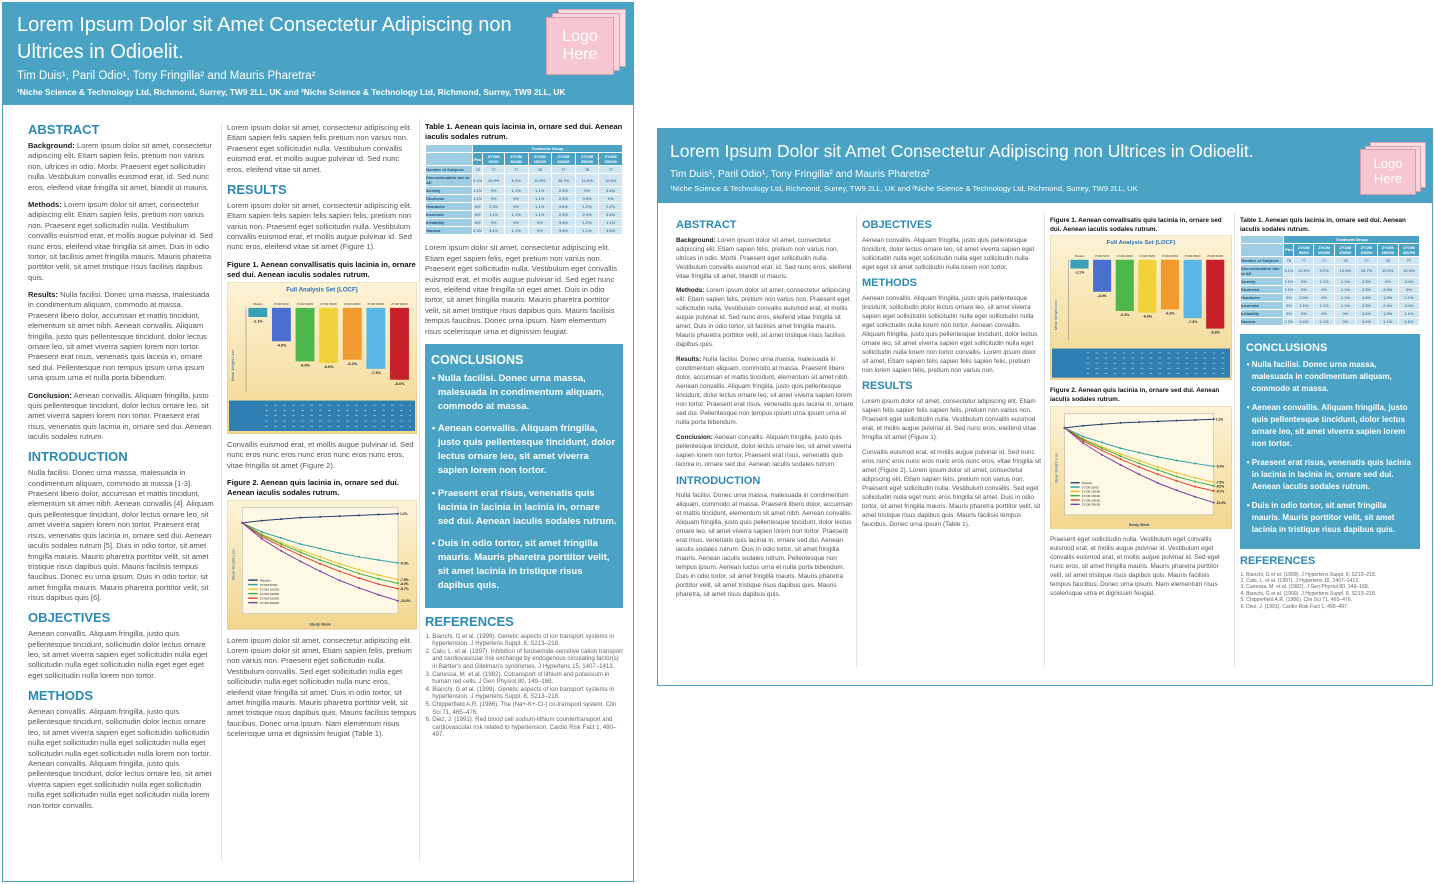 This screenshot has width=1434, height=884. Describe the element at coordinates (1102, 256) in the screenshot. I see `category-label: ZY/2M 50/00` at that location.